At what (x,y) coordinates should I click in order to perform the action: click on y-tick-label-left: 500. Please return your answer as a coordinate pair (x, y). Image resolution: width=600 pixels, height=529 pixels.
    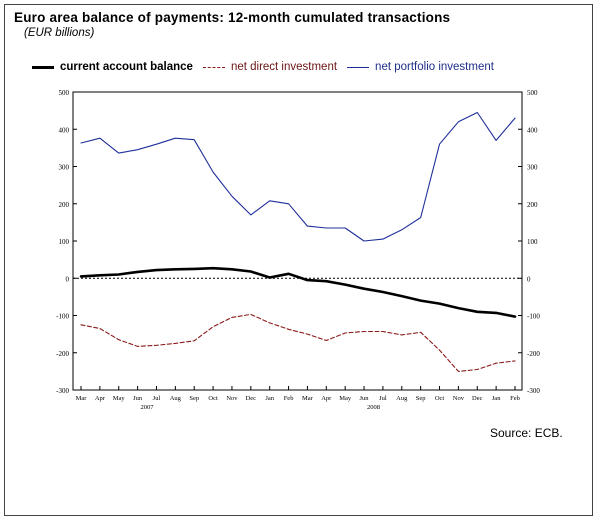
    Looking at the image, I should click on (64, 93).